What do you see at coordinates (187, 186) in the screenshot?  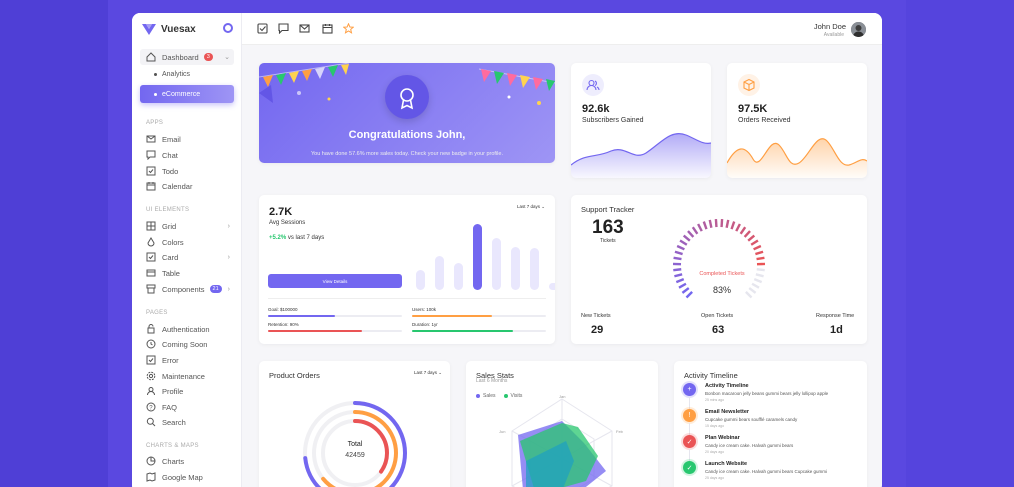 I see `sidebar-item-calendar: Calendar` at bounding box center [187, 186].